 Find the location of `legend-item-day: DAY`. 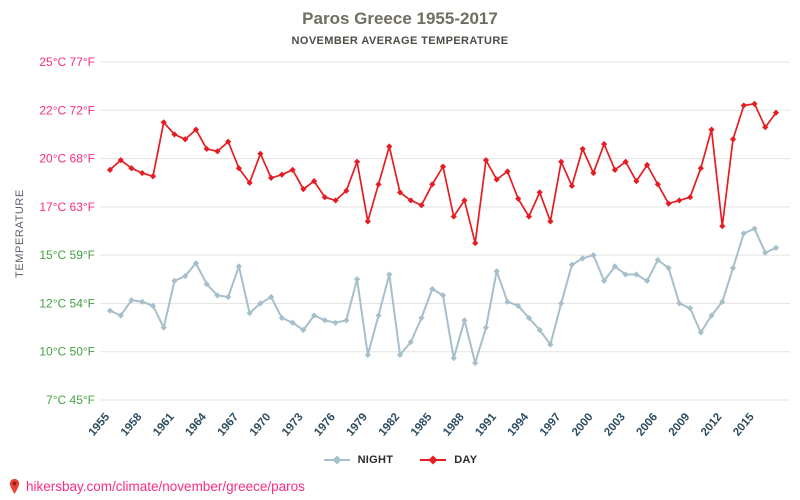

legend-item-day: DAY is located at coordinates (448, 460).